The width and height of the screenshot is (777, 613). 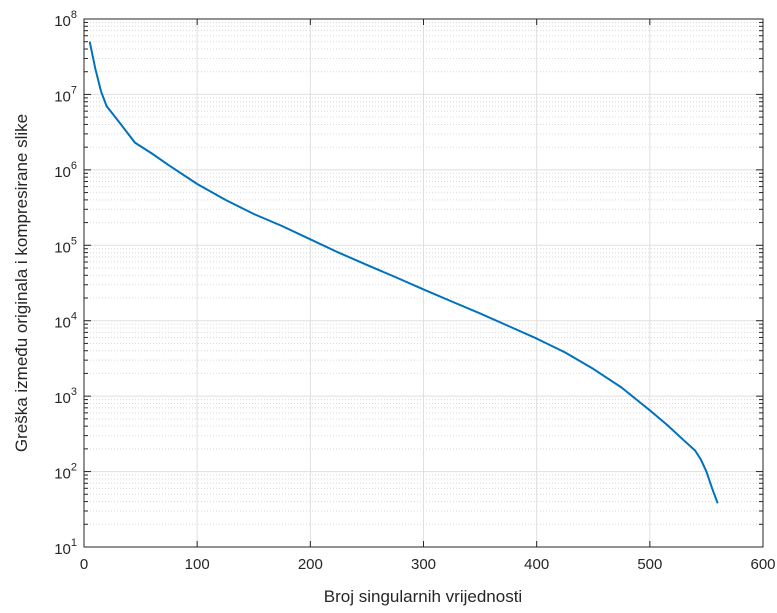 What do you see at coordinates (762, 564) in the screenshot?
I see `x-tick-label: 600` at bounding box center [762, 564].